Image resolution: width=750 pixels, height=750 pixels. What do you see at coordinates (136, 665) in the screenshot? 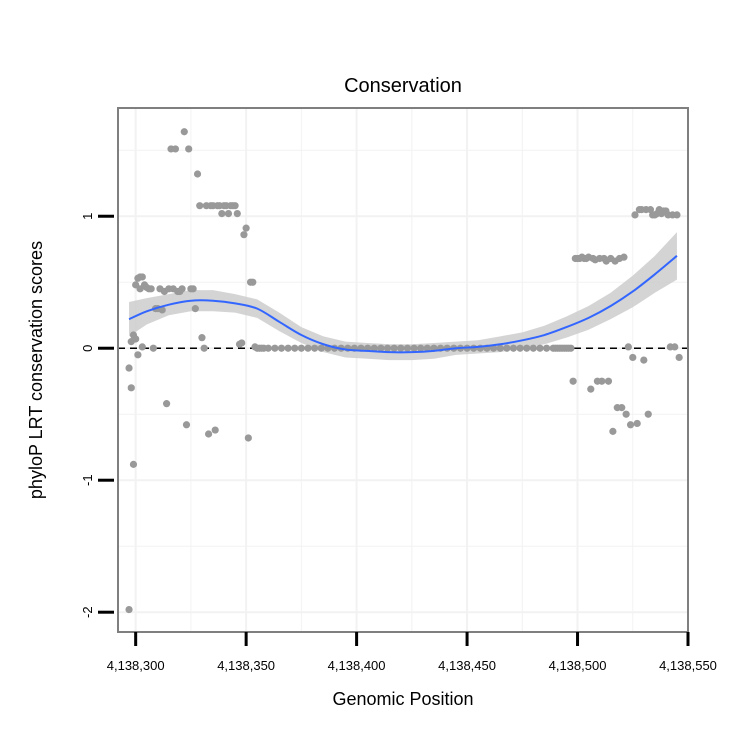
I see `x-tick-label: 4,138,300` at bounding box center [136, 665].